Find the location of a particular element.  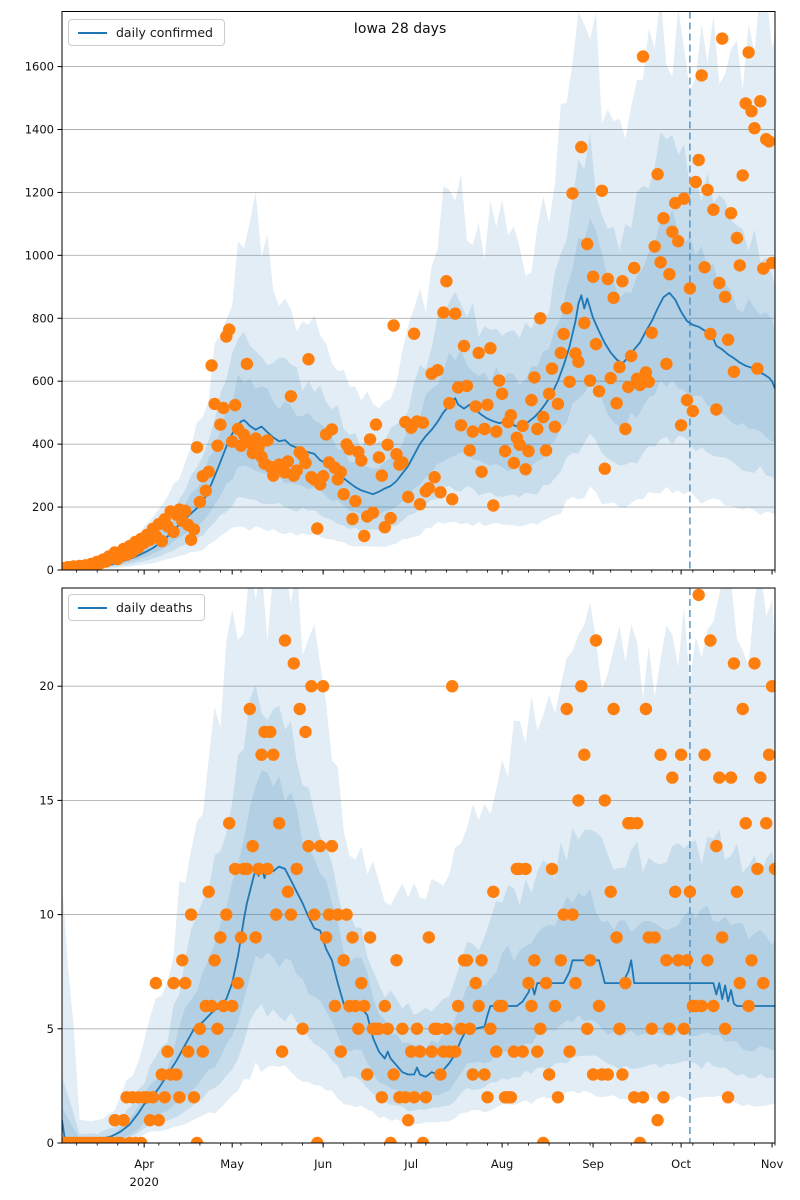

svg-text: 10 is located at coordinates (46, 915).